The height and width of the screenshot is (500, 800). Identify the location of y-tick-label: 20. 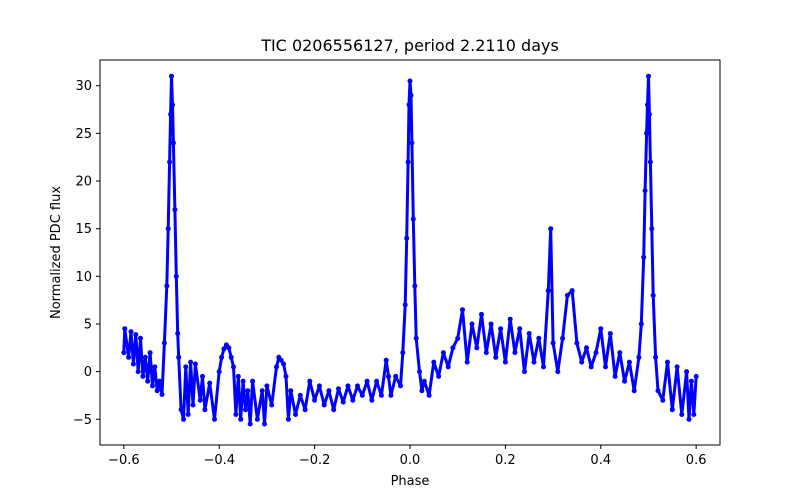
(83, 182).